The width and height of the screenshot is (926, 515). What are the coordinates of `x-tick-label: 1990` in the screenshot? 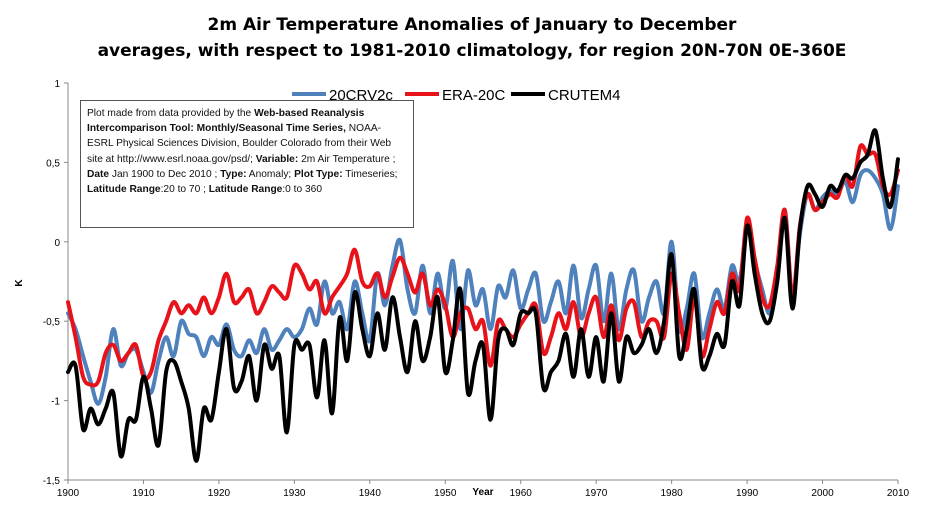 It's located at (747, 493).